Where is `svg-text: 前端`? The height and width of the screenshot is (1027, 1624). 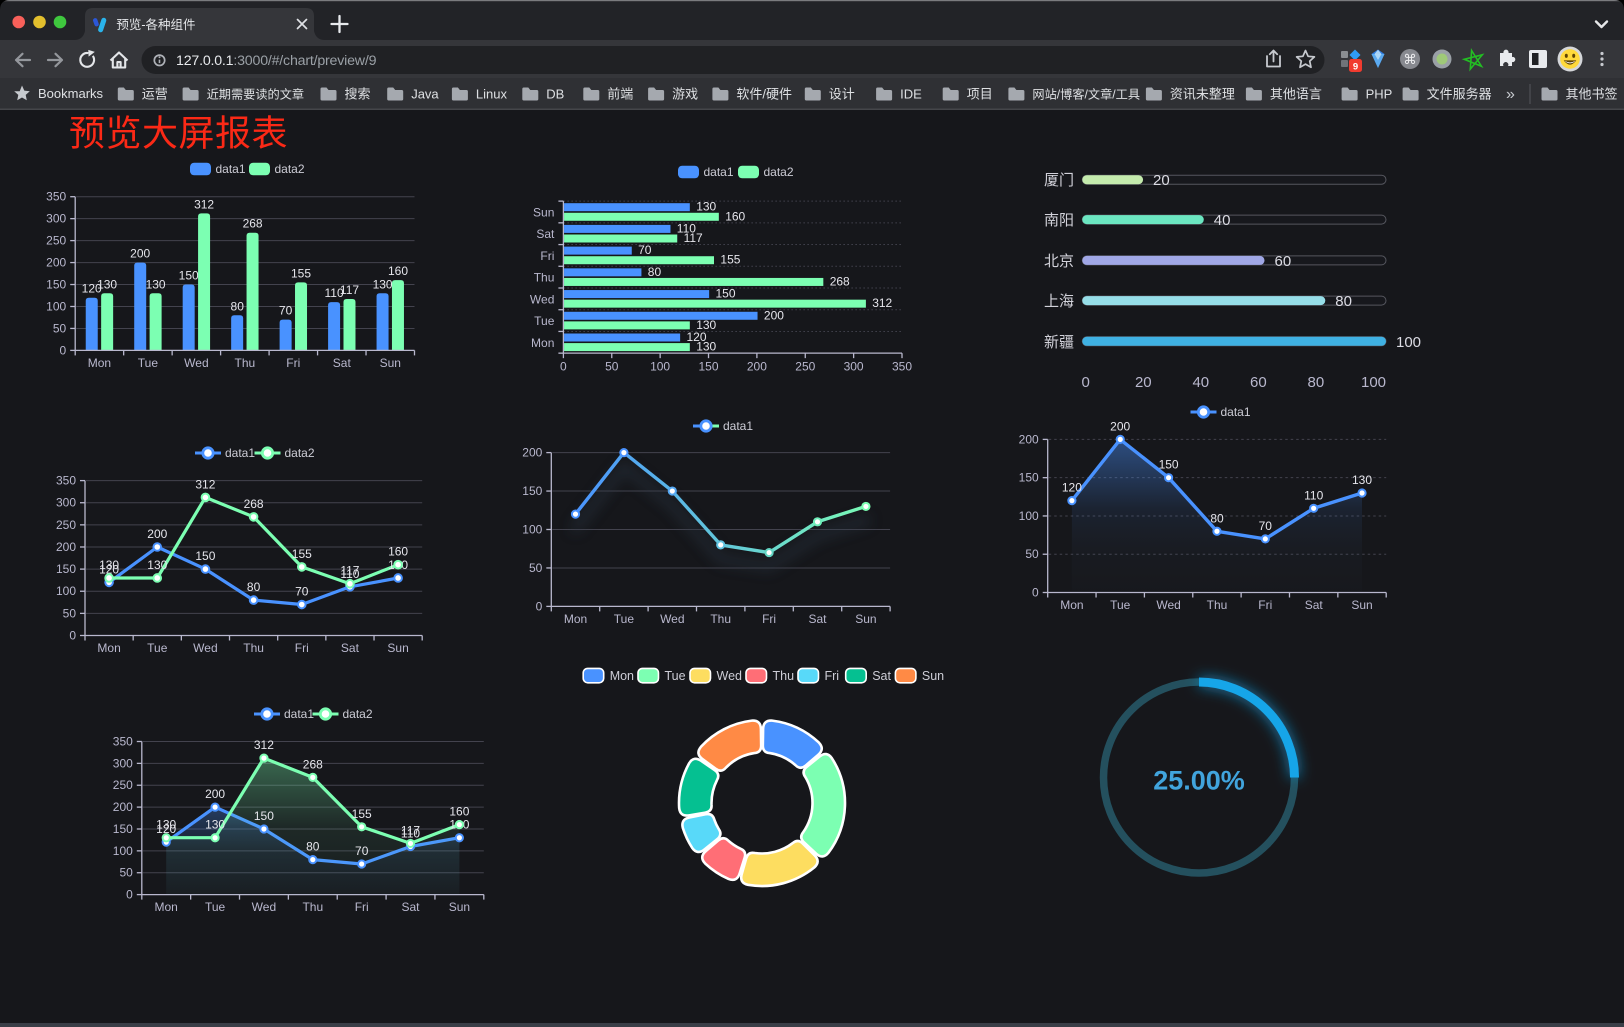 svg-text: 前端 is located at coordinates (620, 94).